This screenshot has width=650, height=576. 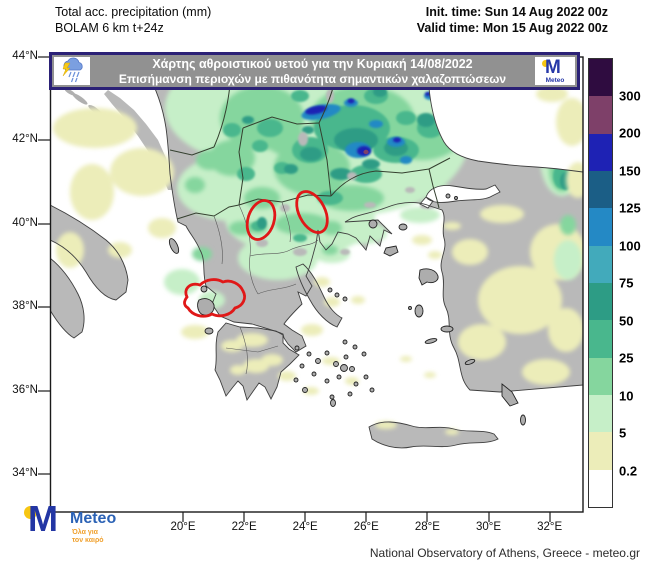 What do you see at coordinates (630, 95) in the screenshot?
I see `colorbar-label: 300` at bounding box center [630, 95].